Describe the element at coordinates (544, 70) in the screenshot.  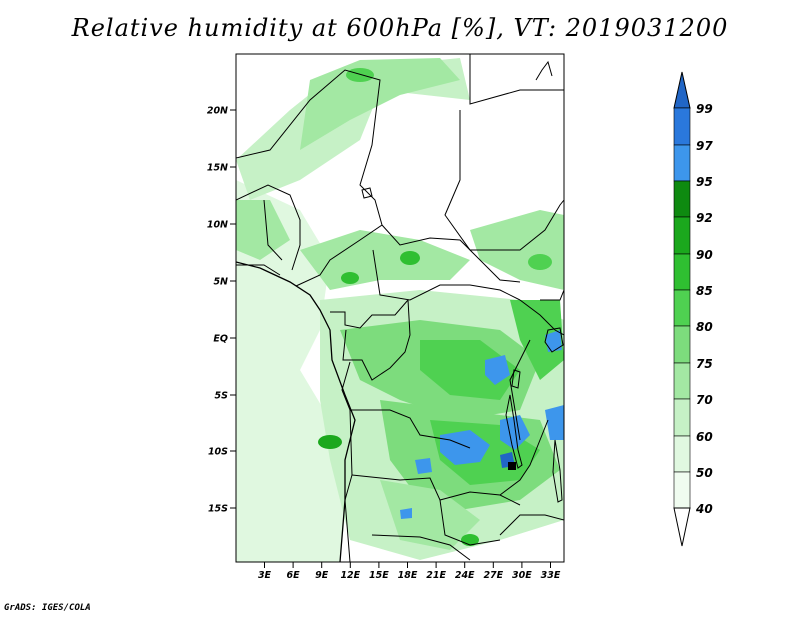
I see `red-sea-coast` at that location.